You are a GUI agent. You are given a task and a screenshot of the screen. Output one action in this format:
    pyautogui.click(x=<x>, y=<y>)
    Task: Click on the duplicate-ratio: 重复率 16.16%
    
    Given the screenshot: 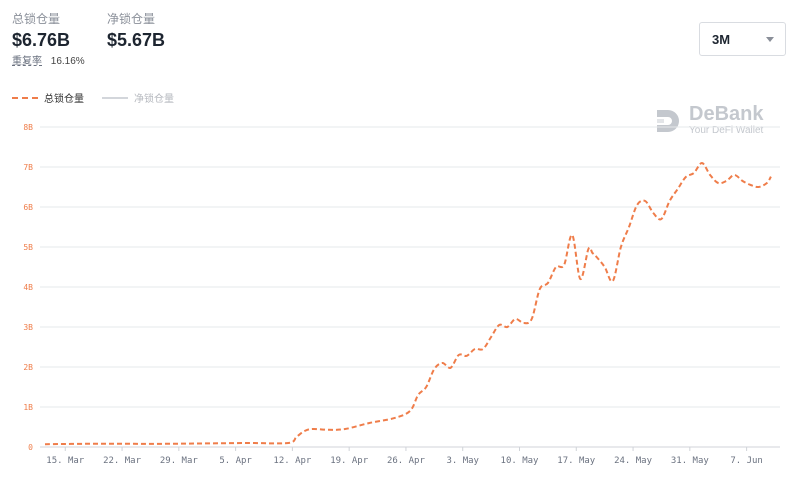 What is the action you would take?
    pyautogui.click(x=48, y=59)
    